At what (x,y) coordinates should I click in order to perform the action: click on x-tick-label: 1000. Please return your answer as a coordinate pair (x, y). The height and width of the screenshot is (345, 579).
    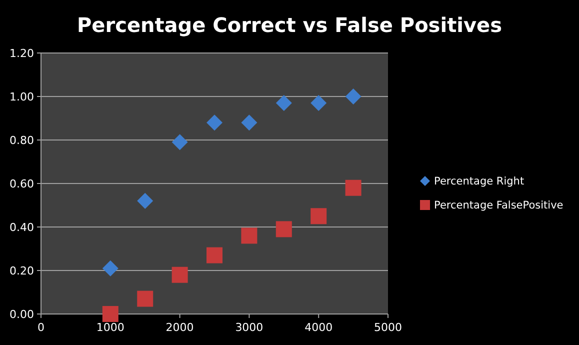
    Looking at the image, I should click on (110, 327).